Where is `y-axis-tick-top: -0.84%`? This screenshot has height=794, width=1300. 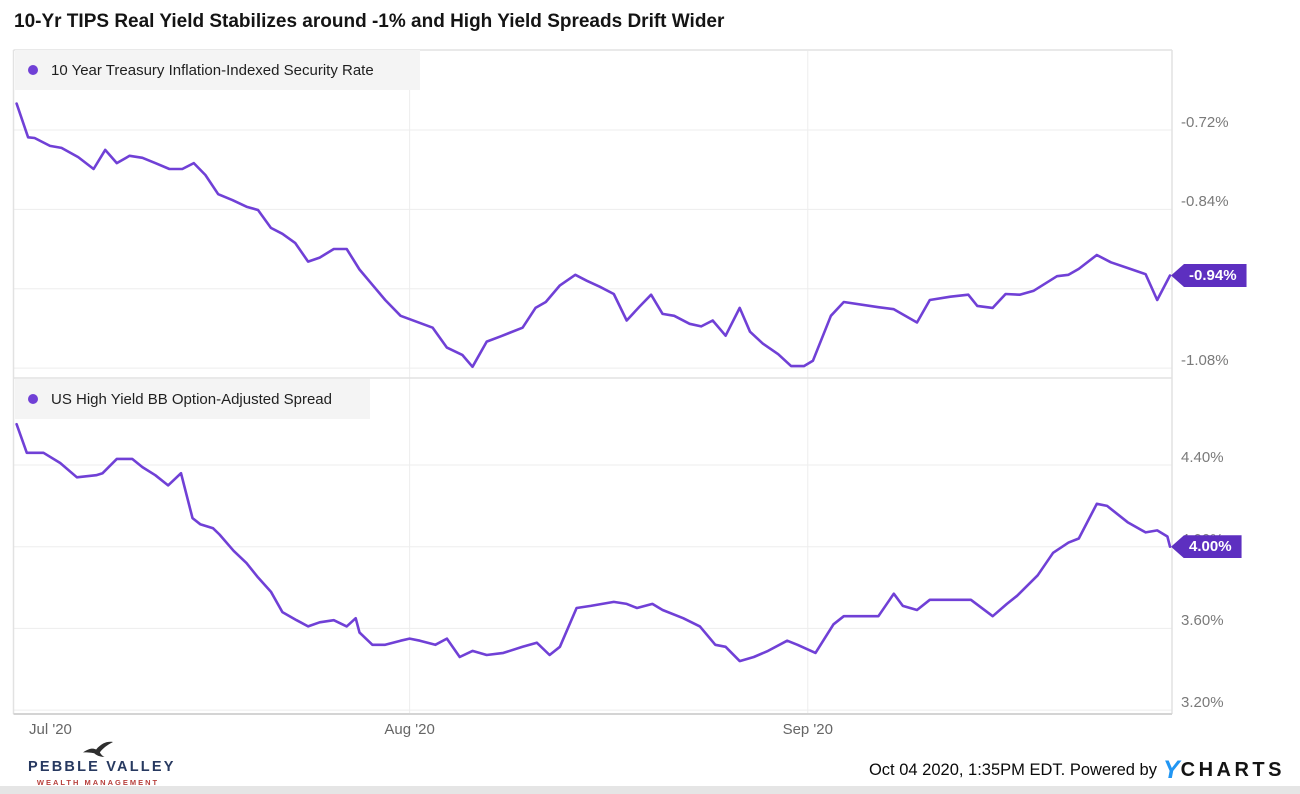 y-axis-tick-top: -0.84% is located at coordinates (1205, 202).